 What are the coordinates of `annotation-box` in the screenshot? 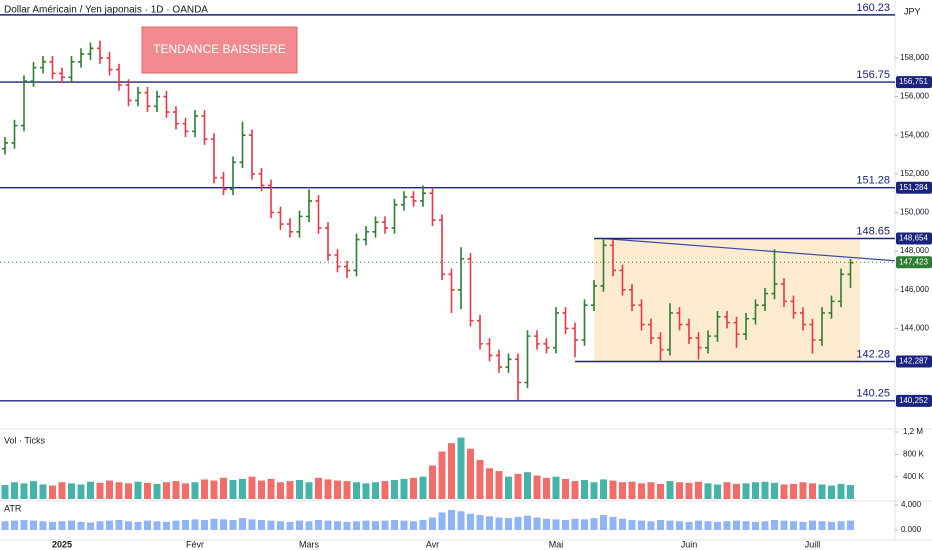 It's located at (219, 50).